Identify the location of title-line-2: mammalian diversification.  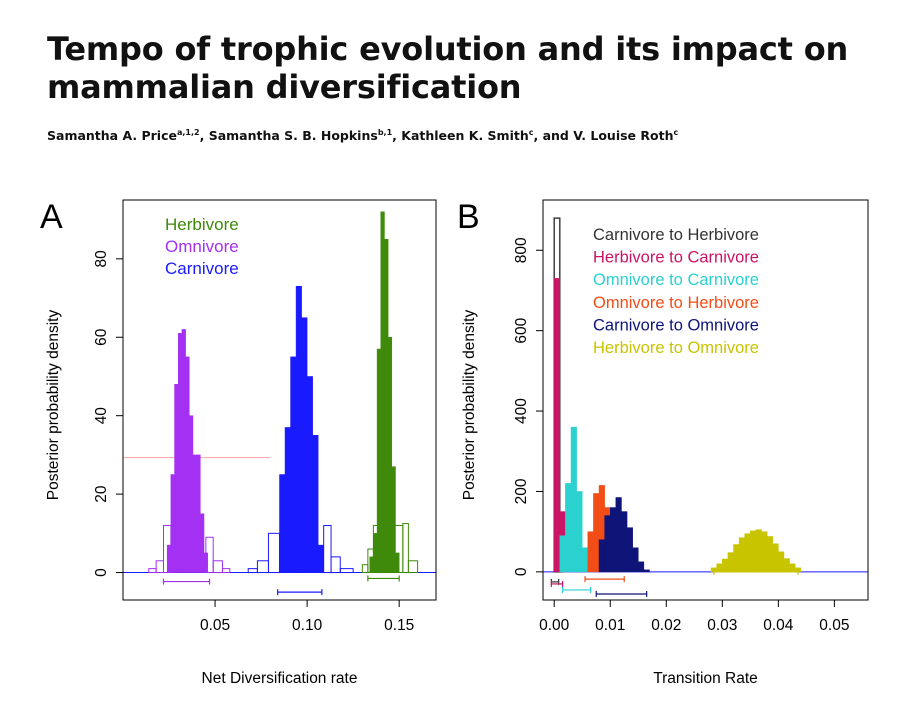
(284, 87).